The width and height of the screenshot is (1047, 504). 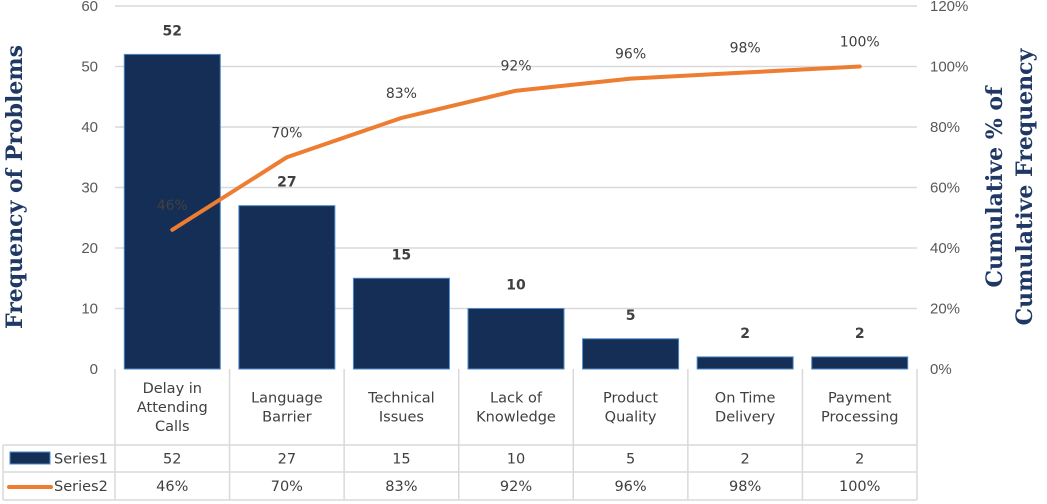 I want to click on line-data-label: 98%, so click(x=745, y=49).